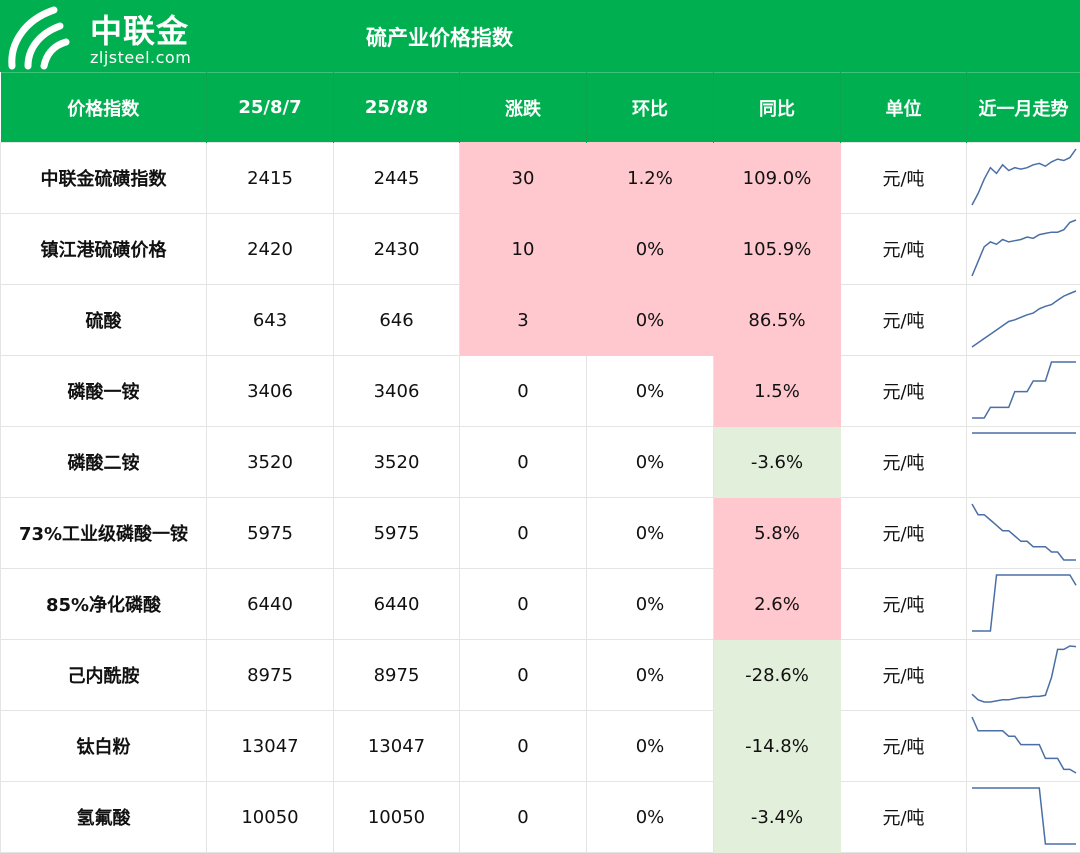  What do you see at coordinates (270, 533) in the screenshot?
I see `prev-price-cell: 5975` at bounding box center [270, 533].